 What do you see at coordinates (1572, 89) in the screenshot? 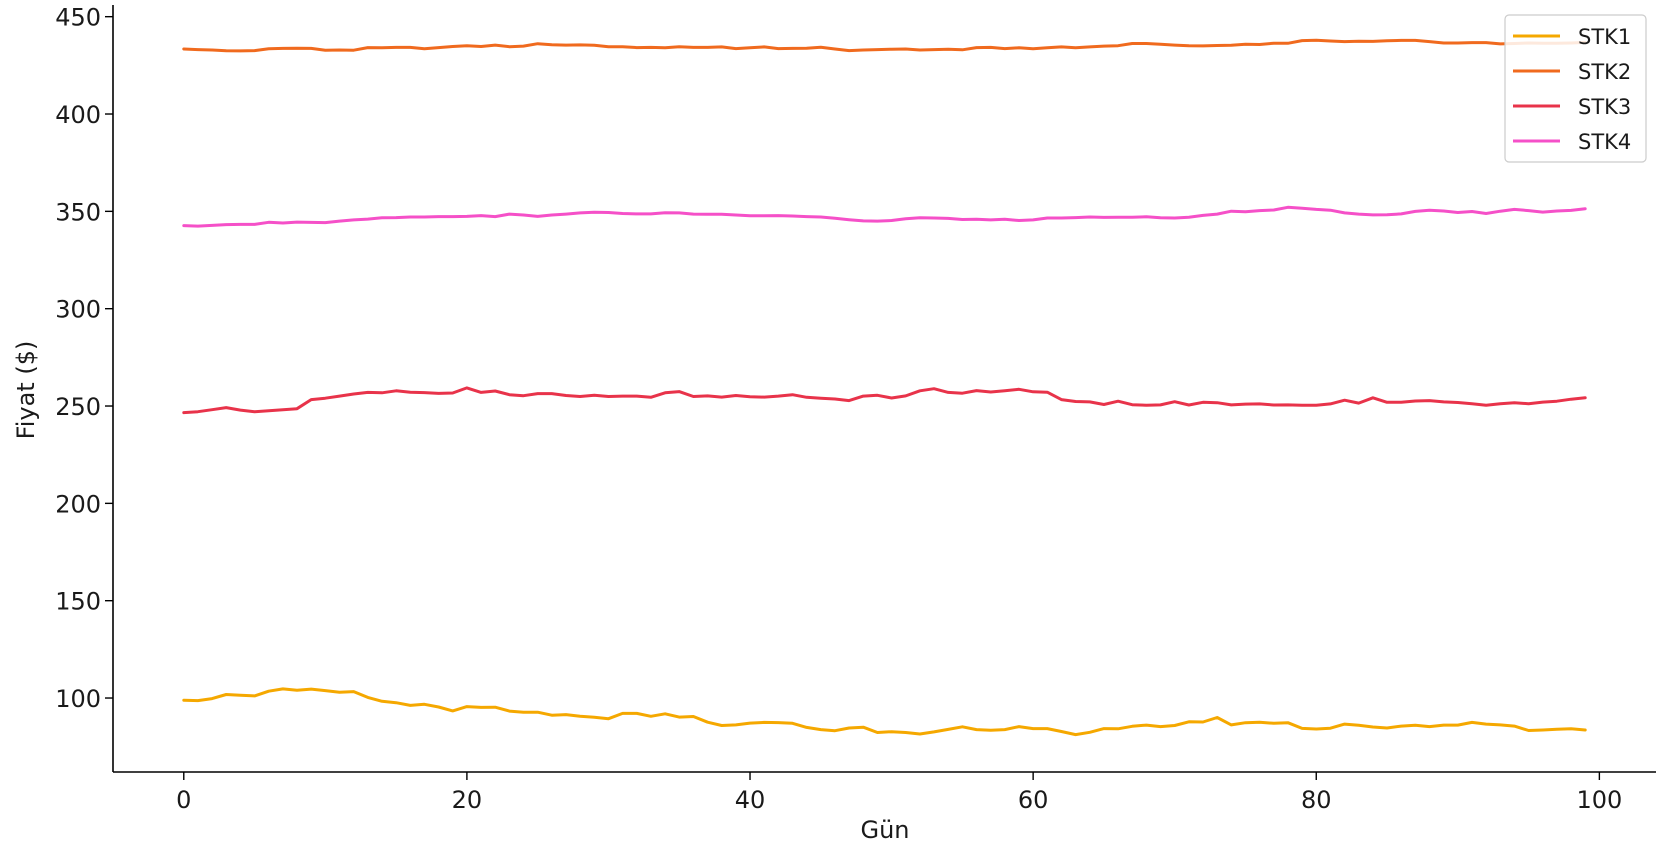
I see `legend-items: STK1 STK2 STK3 STK4` at bounding box center [1572, 89].